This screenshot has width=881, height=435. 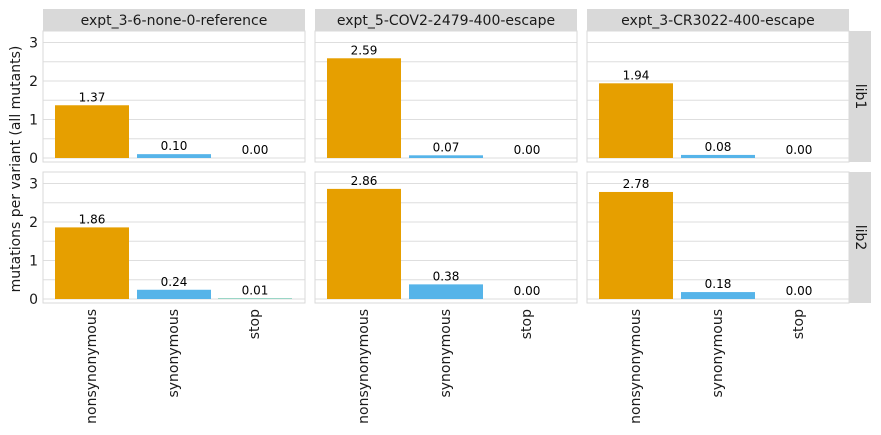 I want to click on data-label: 0.07, so click(x=446, y=147).